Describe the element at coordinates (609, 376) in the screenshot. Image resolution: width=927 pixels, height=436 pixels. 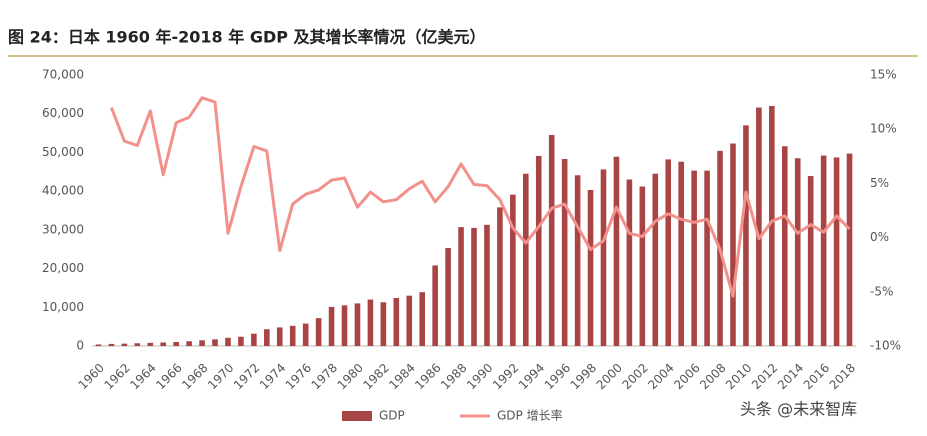
I see `x-tick-label: 2000` at that location.